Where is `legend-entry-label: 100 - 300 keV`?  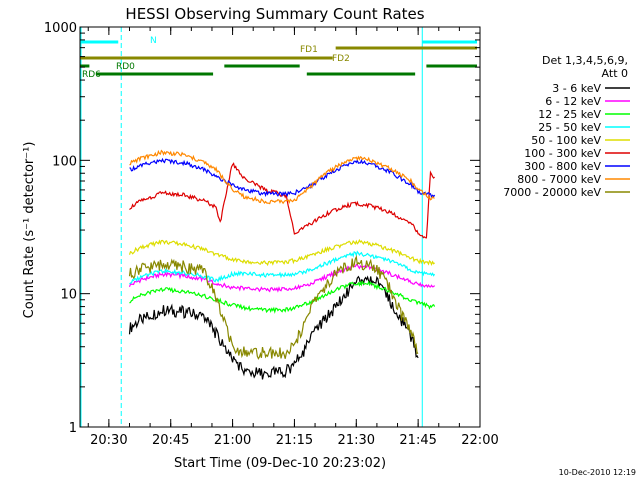 legend-entry-label: 100 - 300 keV is located at coordinates (562, 153).